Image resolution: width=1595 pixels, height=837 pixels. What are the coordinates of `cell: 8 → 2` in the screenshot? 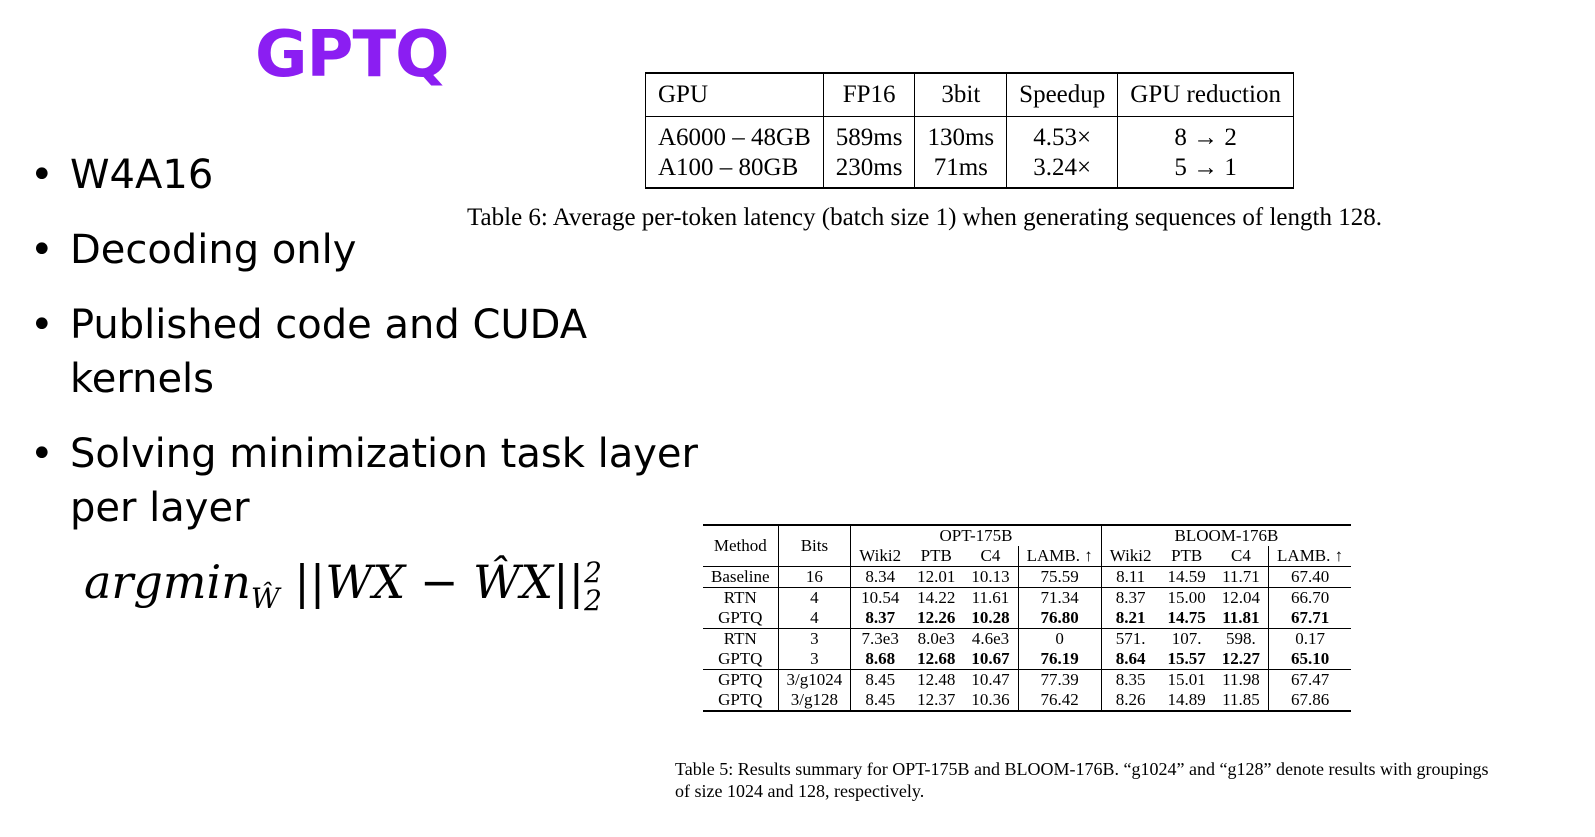 It's located at (1205, 134).